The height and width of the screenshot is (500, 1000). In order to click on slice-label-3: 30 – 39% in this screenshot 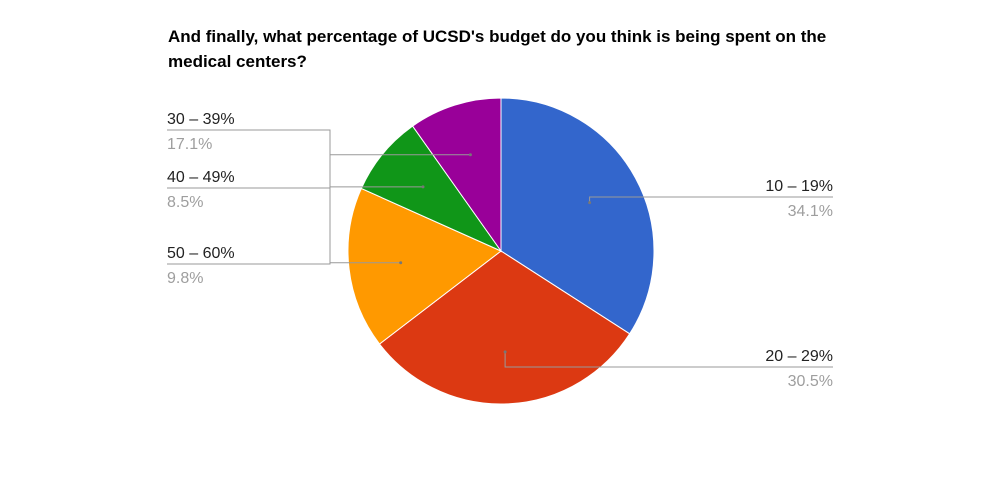, I will do `click(201, 119)`.